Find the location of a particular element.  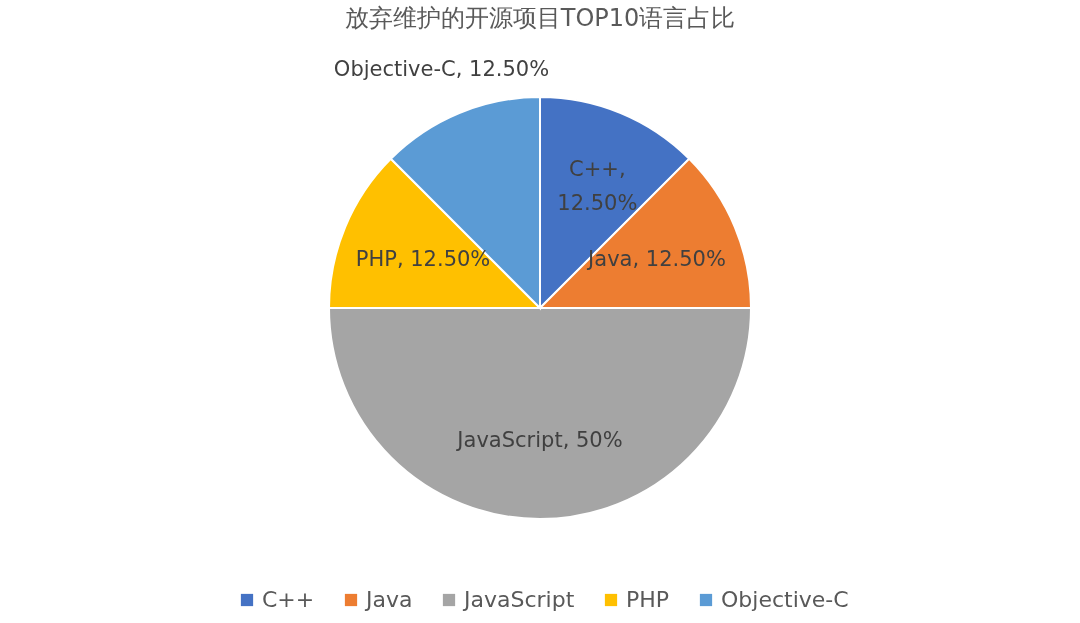

chart-title: 放弃维护的开源项目TOP10语言占比 is located at coordinates (540, 18).